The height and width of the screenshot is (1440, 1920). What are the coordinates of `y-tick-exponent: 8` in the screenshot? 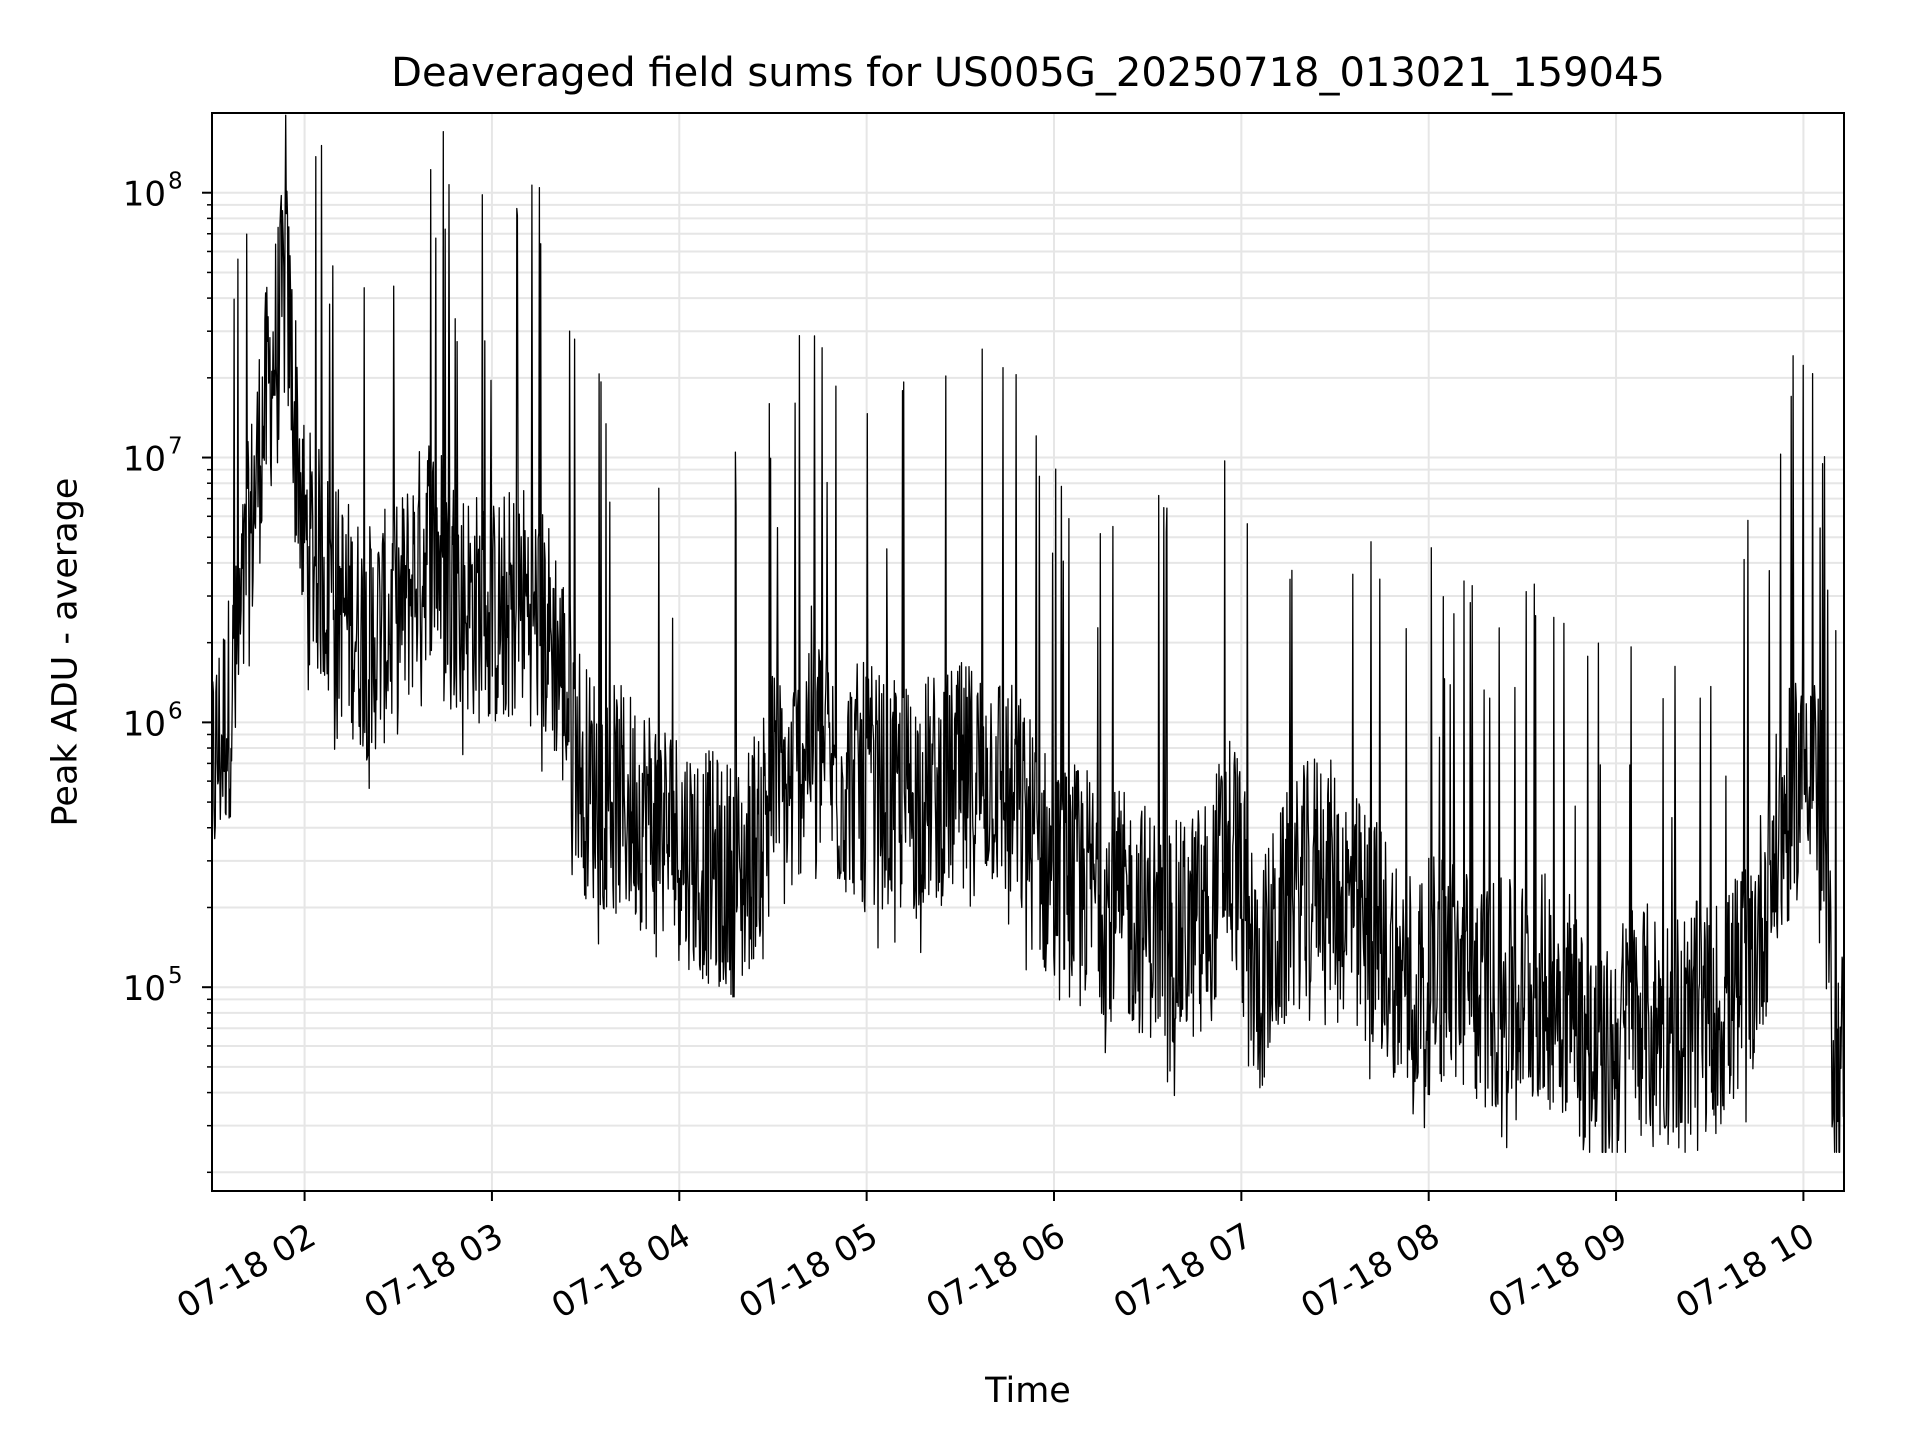 It's located at (175, 182).